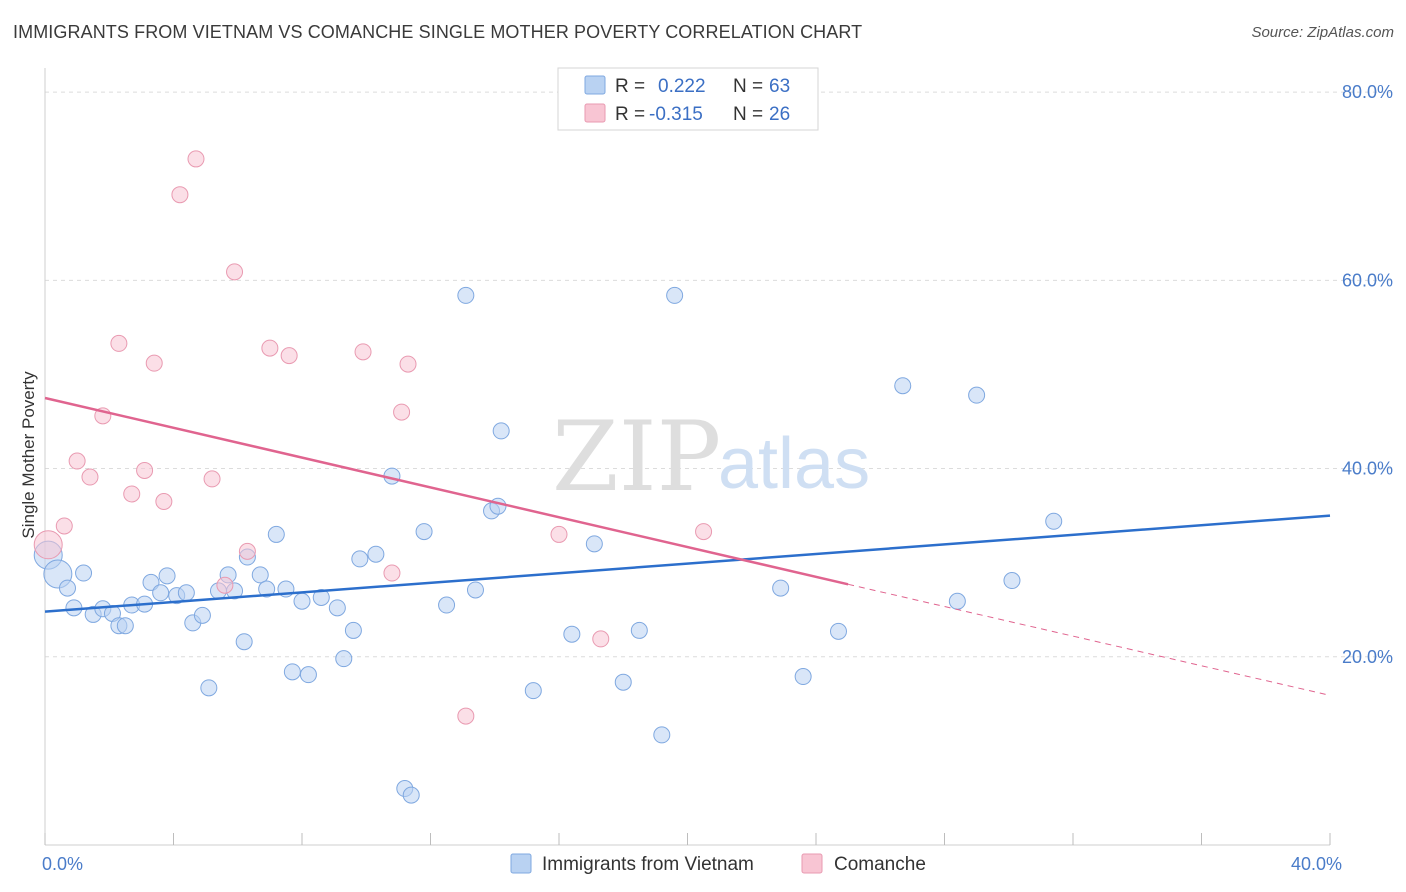  I want to click on x-tick-label: 40.0%, so click(1316, 864).